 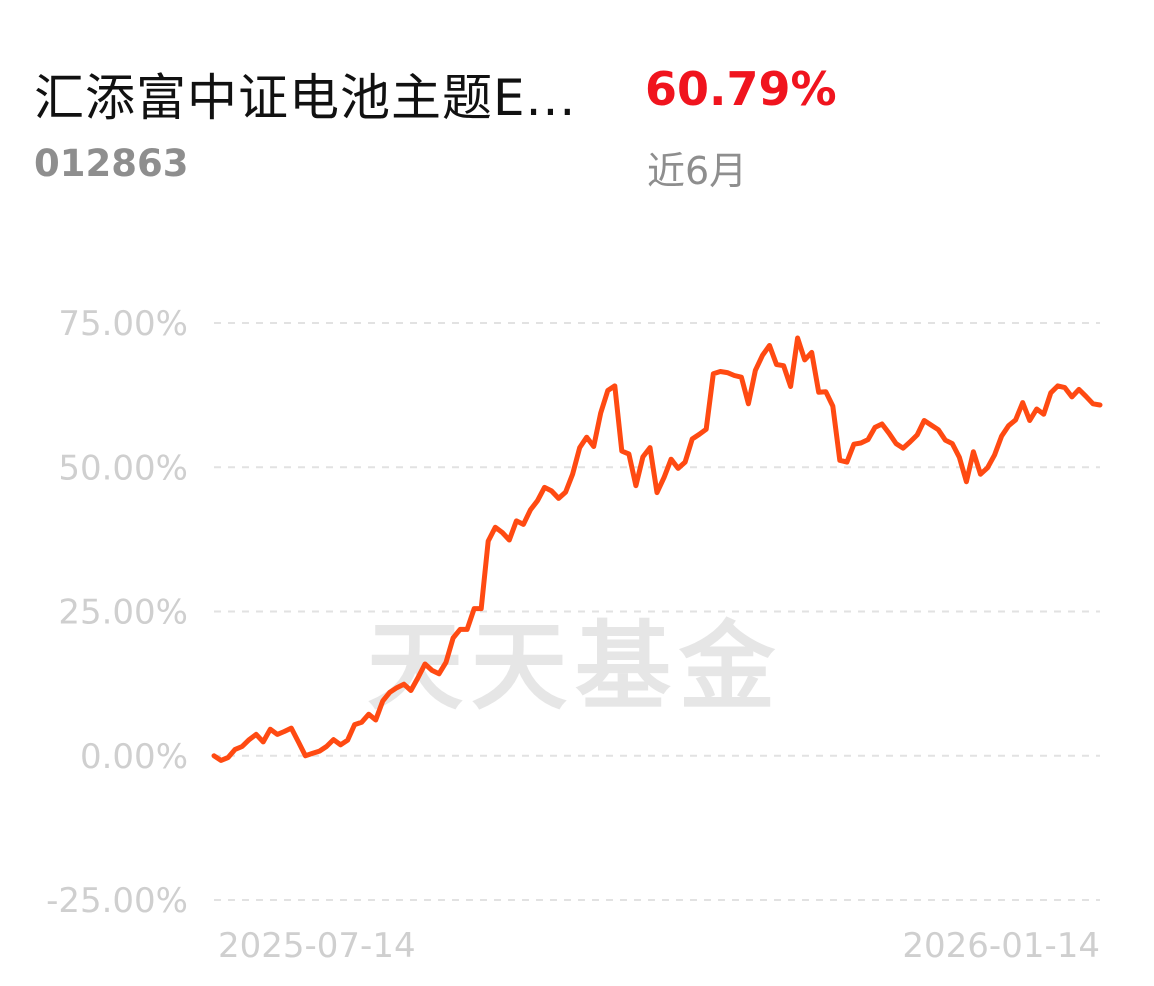 What do you see at coordinates (123, 324) in the screenshot?
I see `y-tick-label: 75.00%` at bounding box center [123, 324].